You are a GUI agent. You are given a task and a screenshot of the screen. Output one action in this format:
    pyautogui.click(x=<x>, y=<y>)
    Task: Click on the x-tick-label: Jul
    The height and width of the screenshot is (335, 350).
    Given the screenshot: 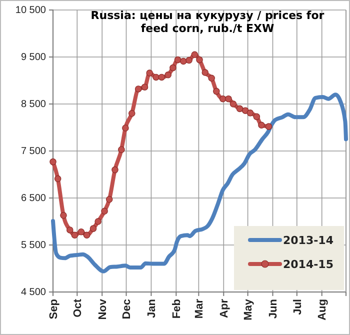 What is the action you would take?
    pyautogui.click(x=298, y=307)
    